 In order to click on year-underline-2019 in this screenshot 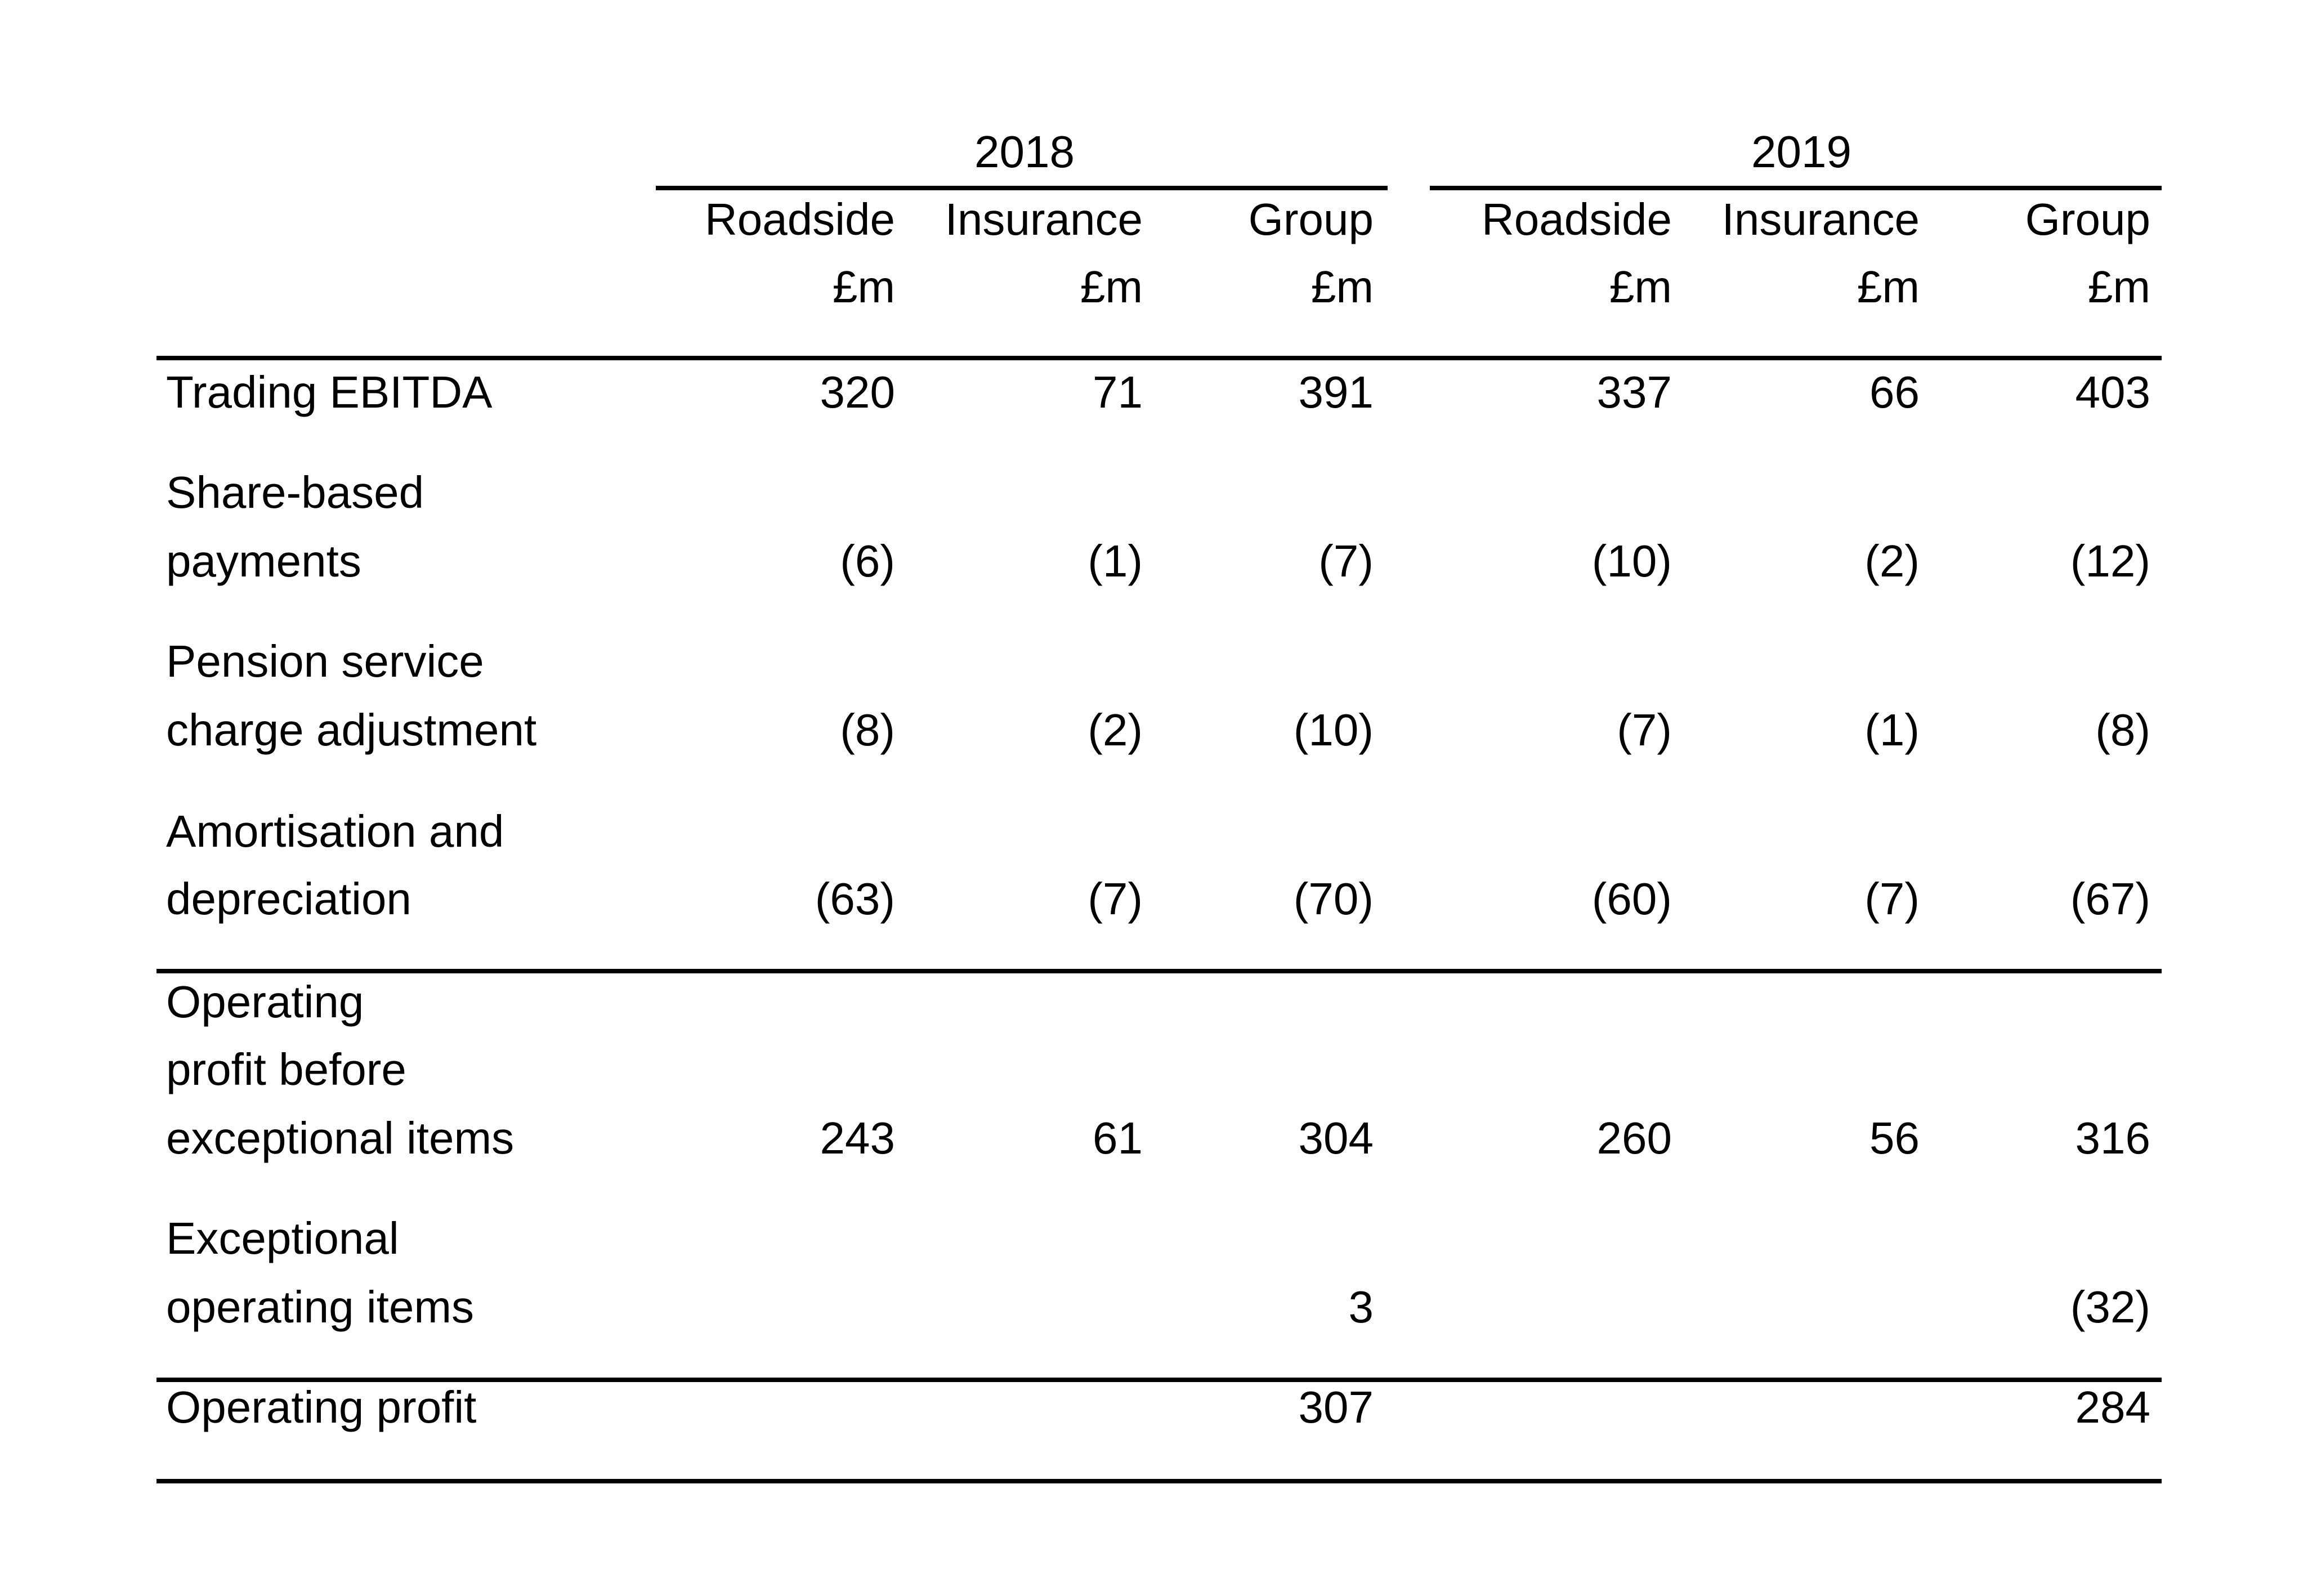, I will do `click(1796, 188)`.